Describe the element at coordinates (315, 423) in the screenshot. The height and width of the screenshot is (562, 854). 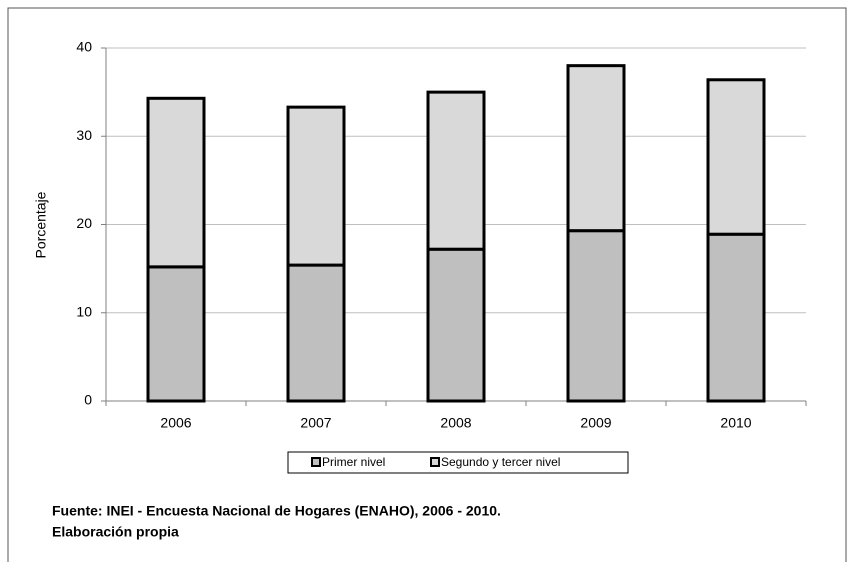
I see `x-tick-label: 2007` at that location.